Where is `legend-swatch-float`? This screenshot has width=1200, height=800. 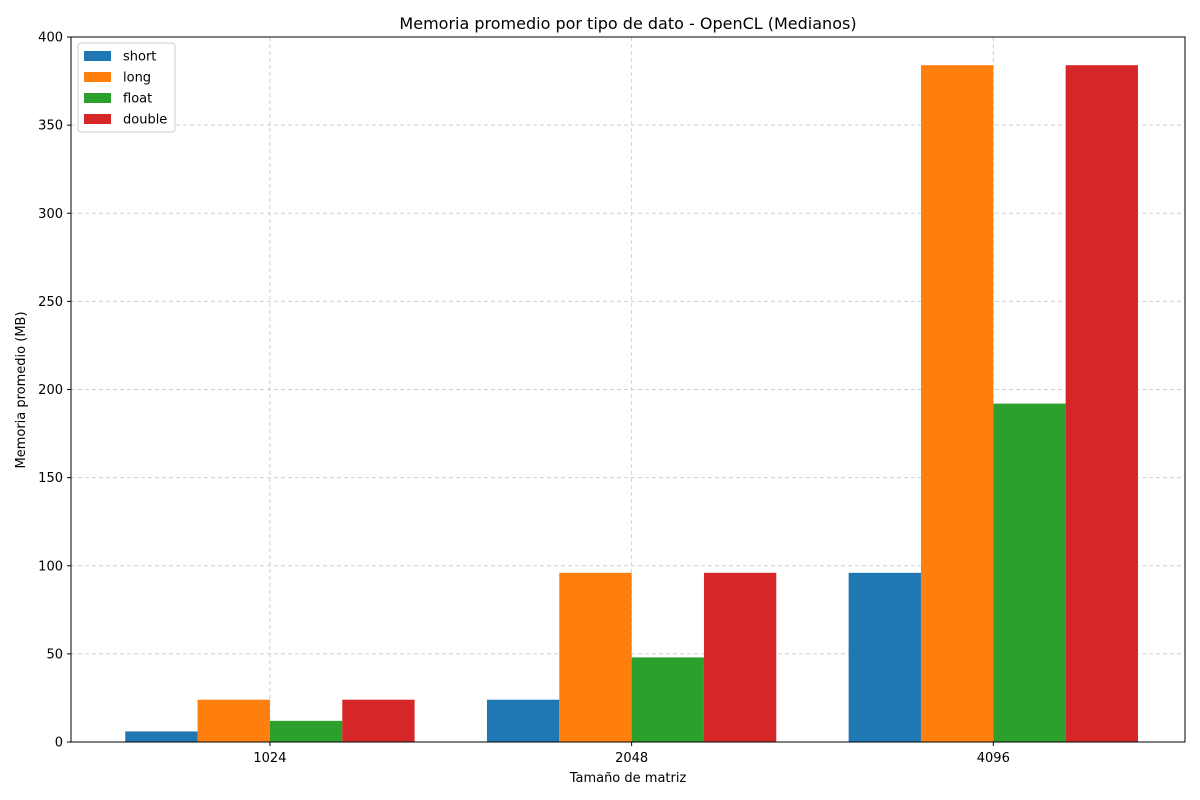 legend-swatch-float is located at coordinates (97, 98).